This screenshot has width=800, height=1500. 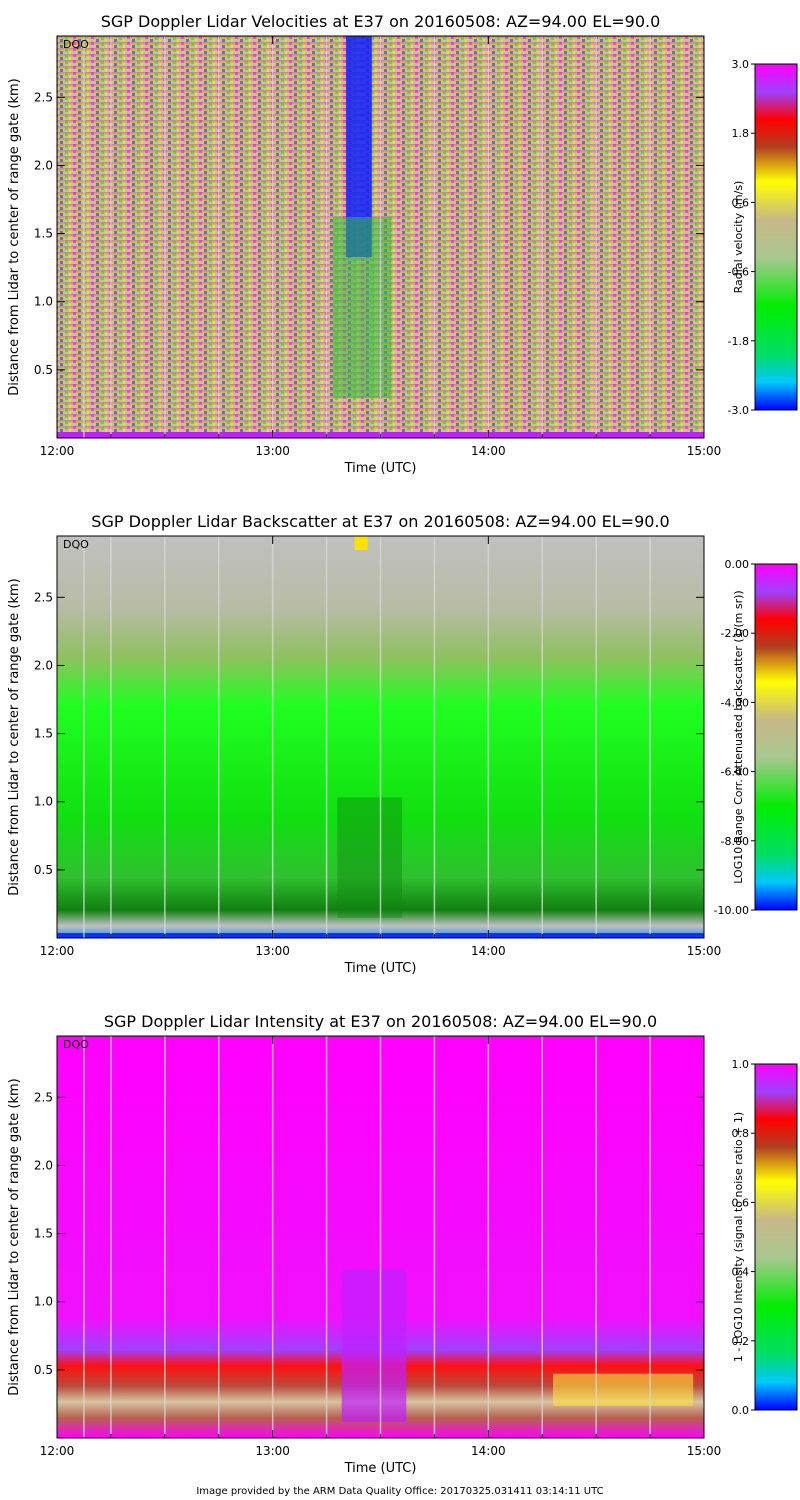 What do you see at coordinates (741, 64) in the screenshot?
I see `colorbar-tick-label: 3.0` at bounding box center [741, 64].